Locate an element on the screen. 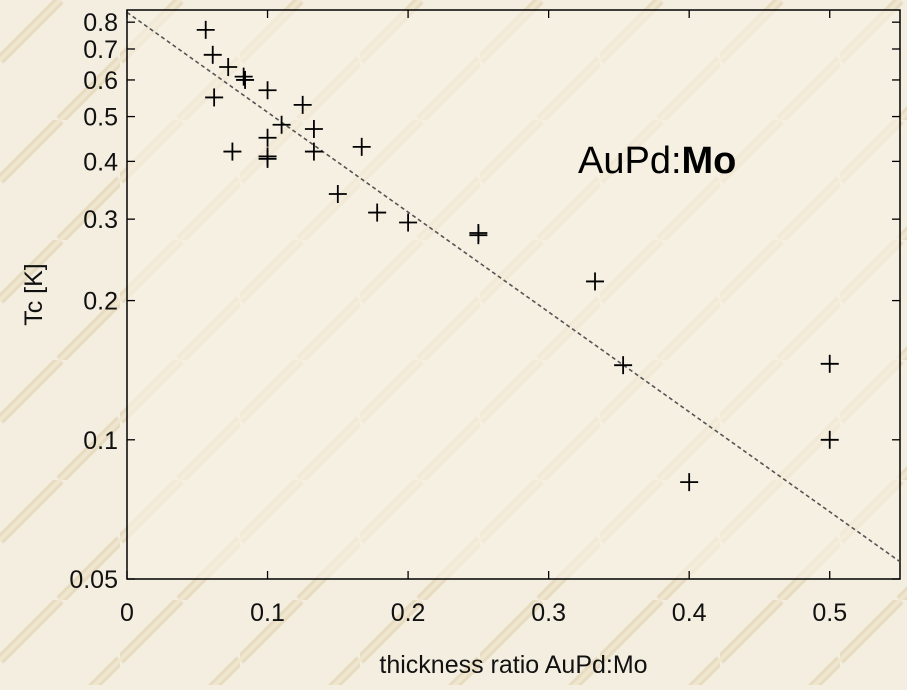  x-tick-label: 0.3 is located at coordinates (548, 613).